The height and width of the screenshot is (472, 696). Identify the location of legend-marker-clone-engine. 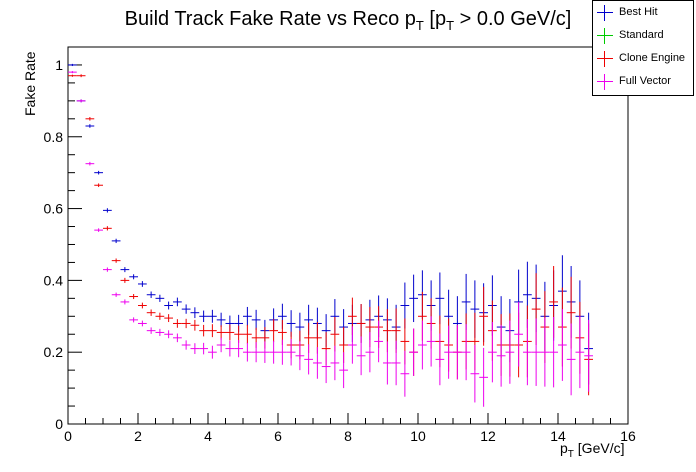
(605, 59).